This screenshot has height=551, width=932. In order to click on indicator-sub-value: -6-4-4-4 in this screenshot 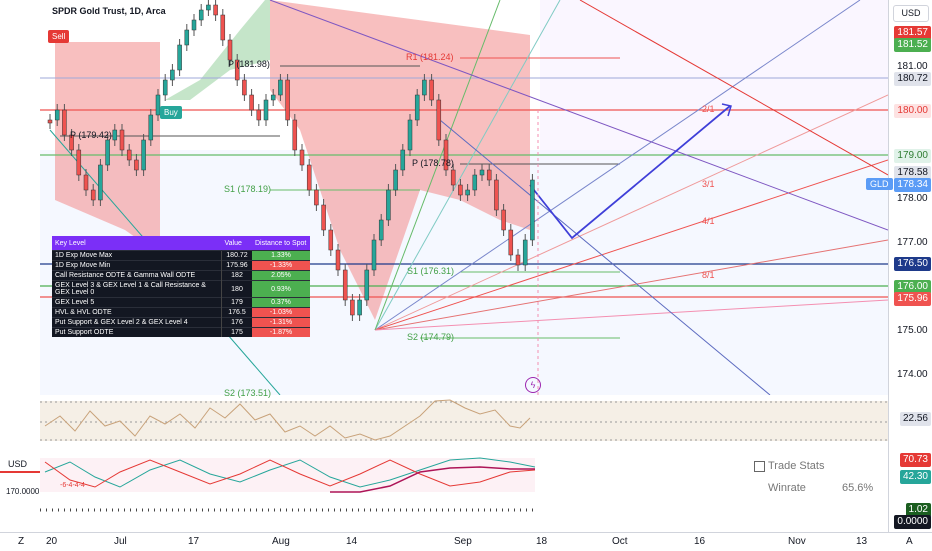, I will do `click(72, 485)`.